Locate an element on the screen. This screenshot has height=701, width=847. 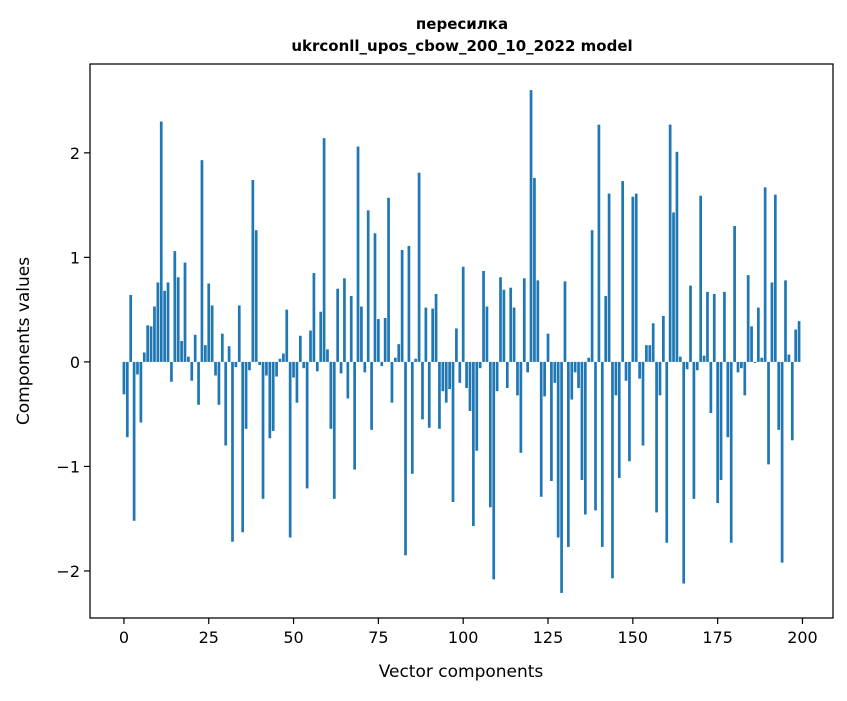
x-tick-label: 150 is located at coordinates (633, 637).